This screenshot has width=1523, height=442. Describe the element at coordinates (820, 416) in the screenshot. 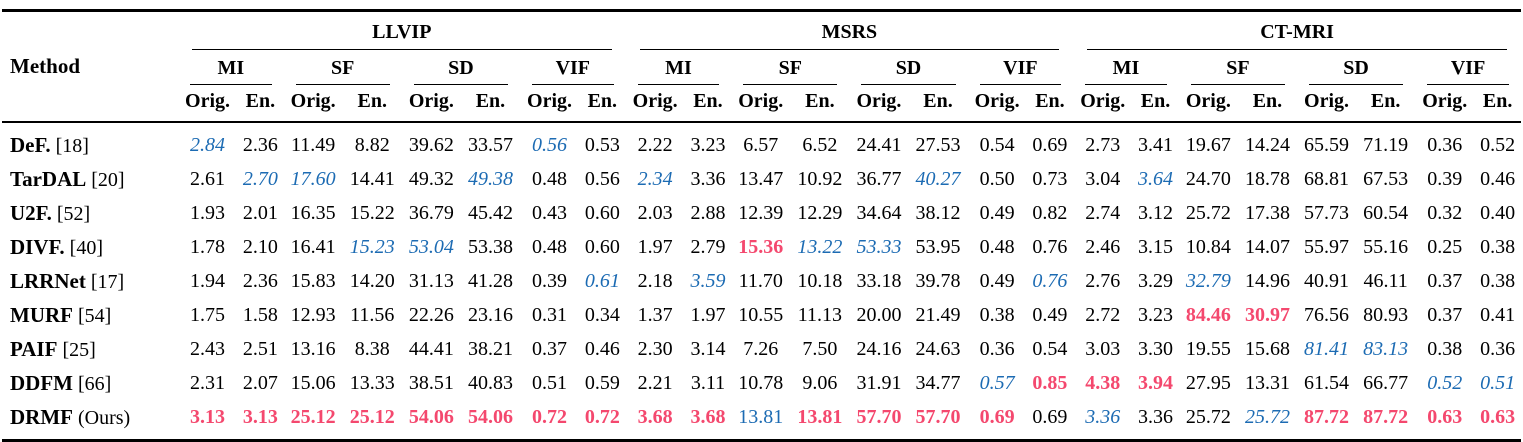

I see `table-cell: 13.81` at that location.